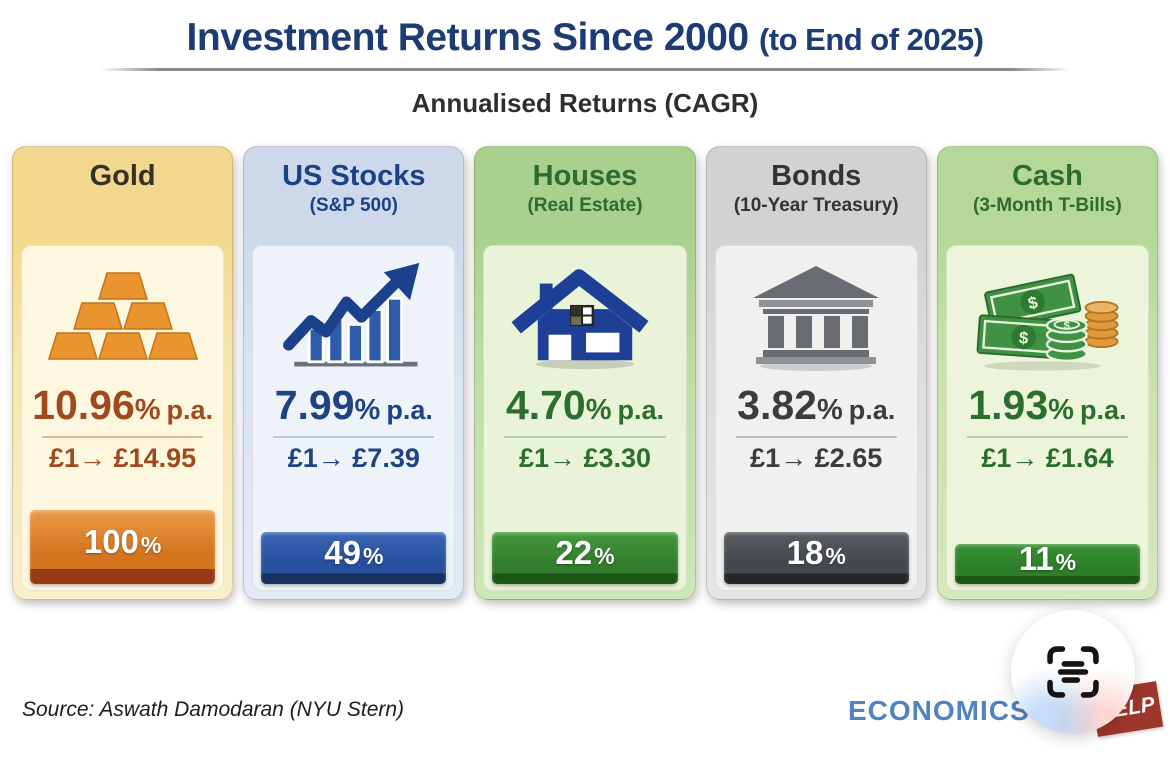 Image resolution: width=1170 pixels, height=759 pixels. Describe the element at coordinates (213, 709) in the screenshot. I see `source-credit: Source: Aswath Damodaran (NYU Stern)` at that location.